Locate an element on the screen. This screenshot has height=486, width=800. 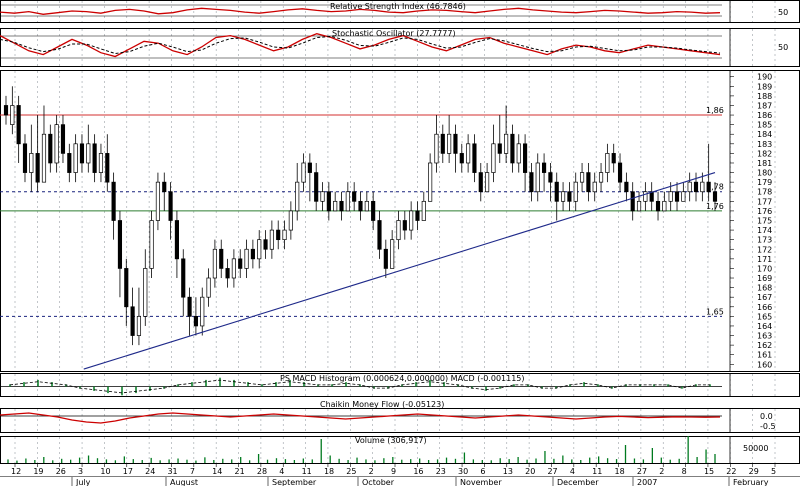
price-ytick-label: 164 is located at coordinates (764, 326).